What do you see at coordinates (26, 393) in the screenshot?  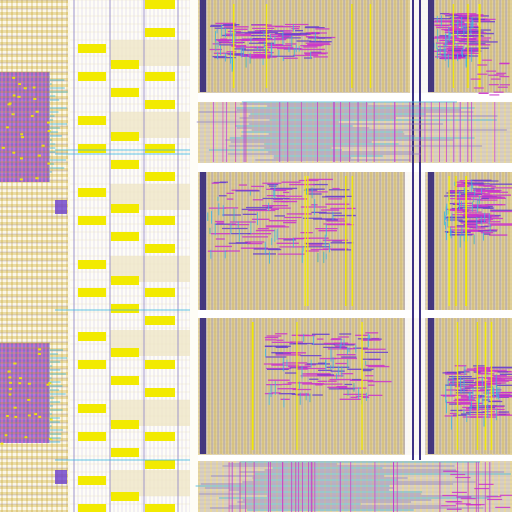 I see `left-macro-bottom` at bounding box center [26, 393].